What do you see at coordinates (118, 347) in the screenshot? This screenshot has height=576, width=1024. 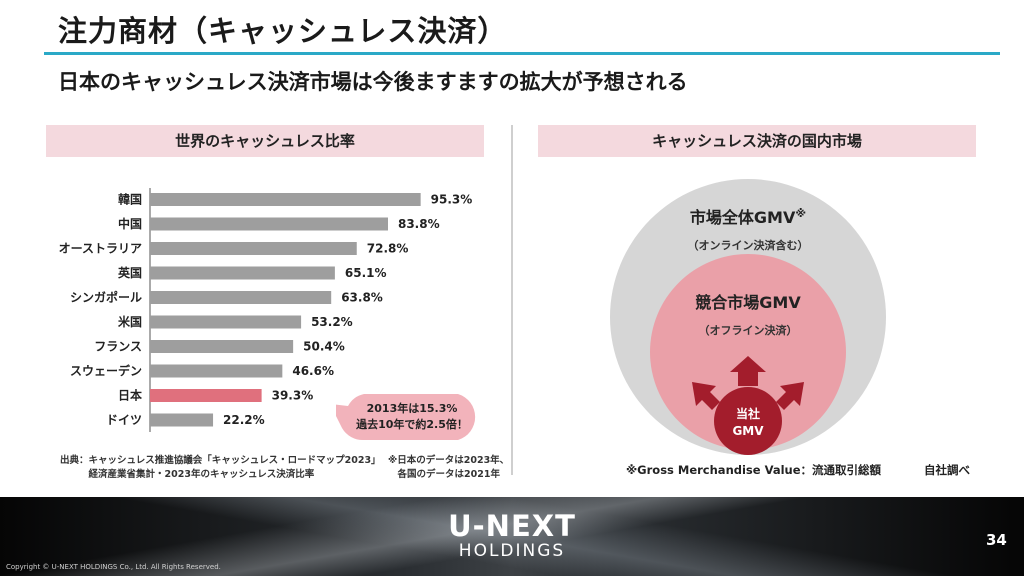 I see `category-label: フランス` at bounding box center [118, 347].